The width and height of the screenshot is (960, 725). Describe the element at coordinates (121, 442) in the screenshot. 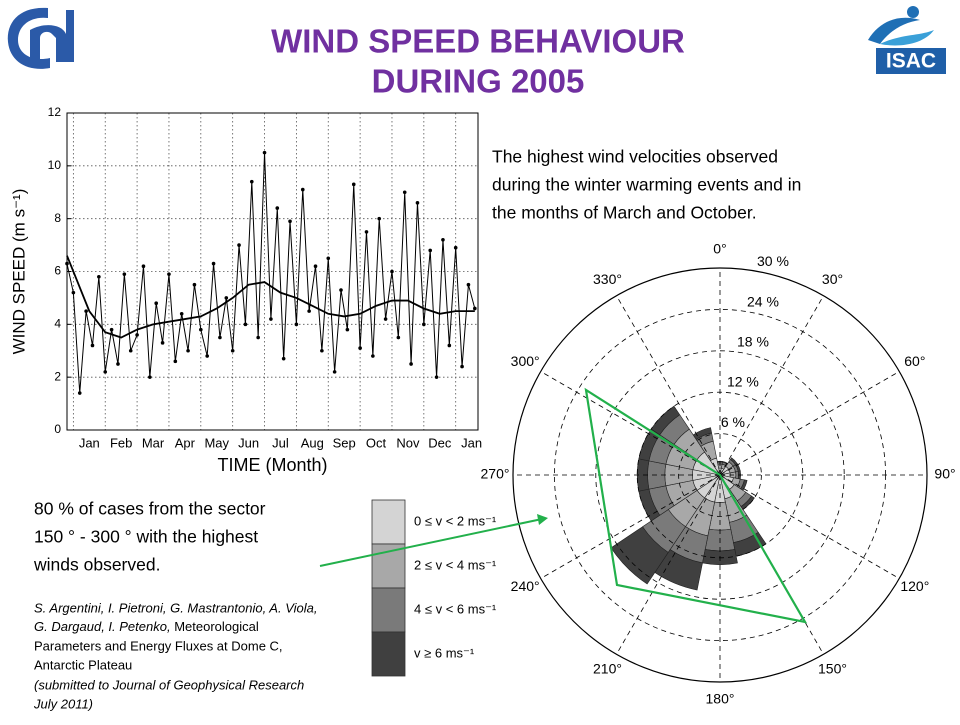

I see `x-tick-label: Feb` at that location.